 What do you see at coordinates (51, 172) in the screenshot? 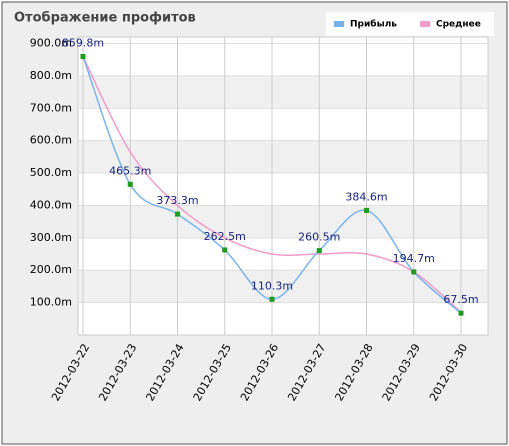
I see `y-tick-label: 500.0m` at bounding box center [51, 172].